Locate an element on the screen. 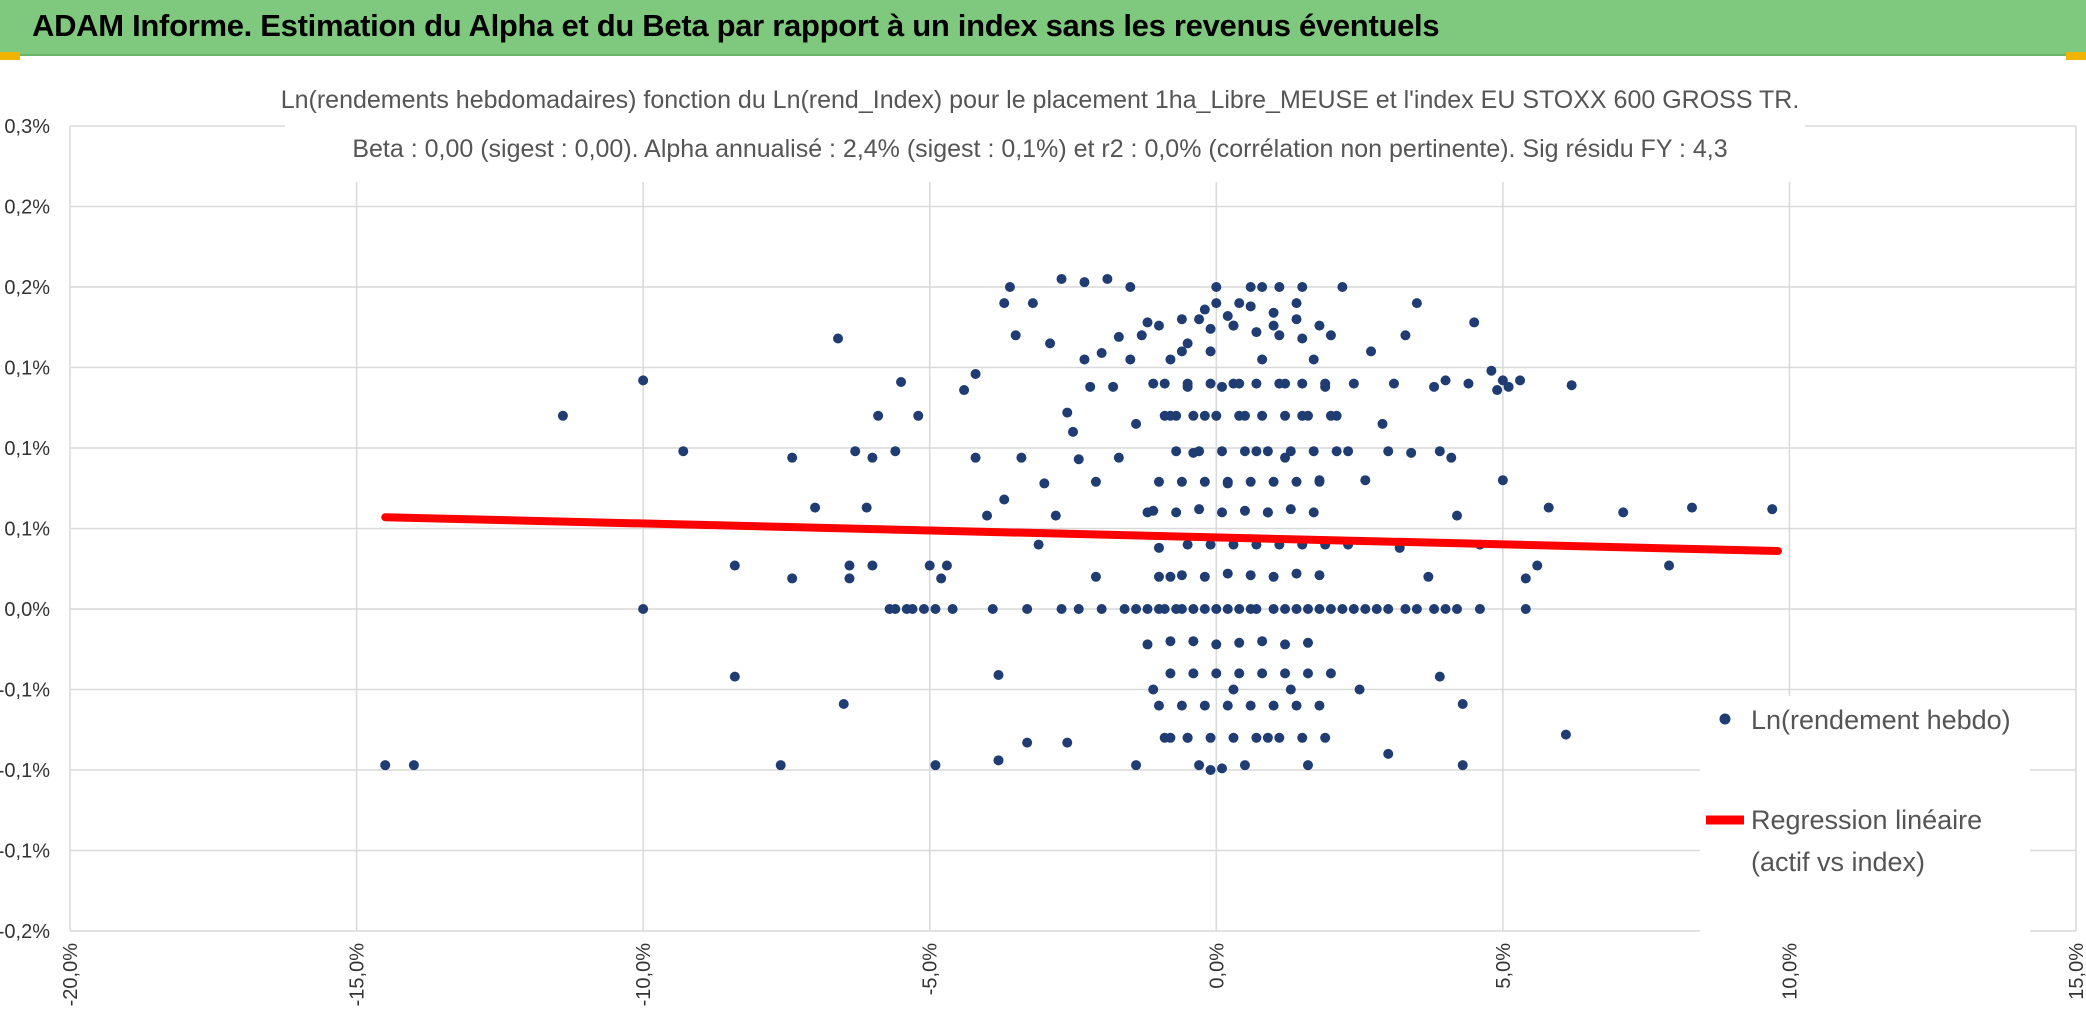  x-tick-label: -20,0% is located at coordinates (71, 975).